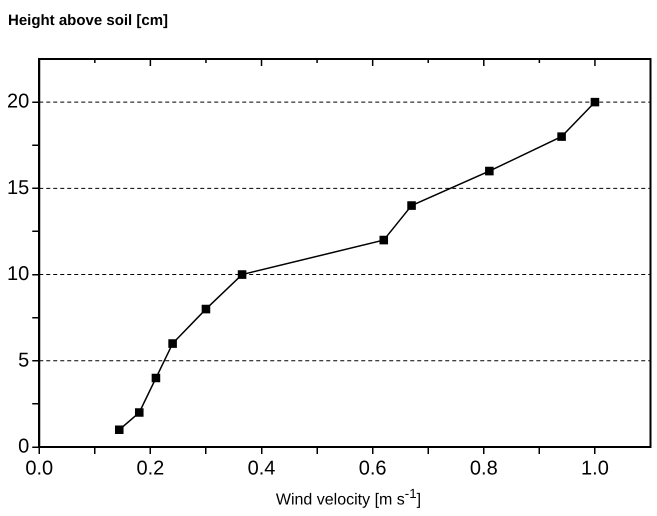 Image resolution: width=657 pixels, height=516 pixels. I want to click on x-tick-label: 1.0, so click(595, 469).